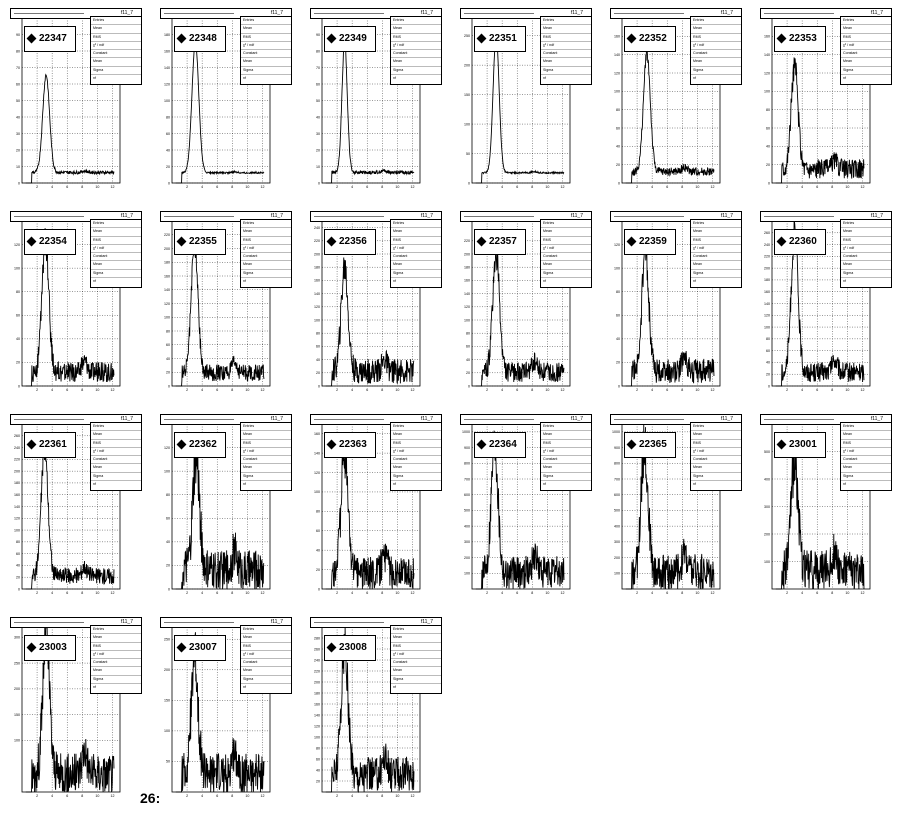 The image size is (900, 814). Describe the element at coordinates (350, 242) in the screenshot. I see `run-label-box: 22356` at that location.